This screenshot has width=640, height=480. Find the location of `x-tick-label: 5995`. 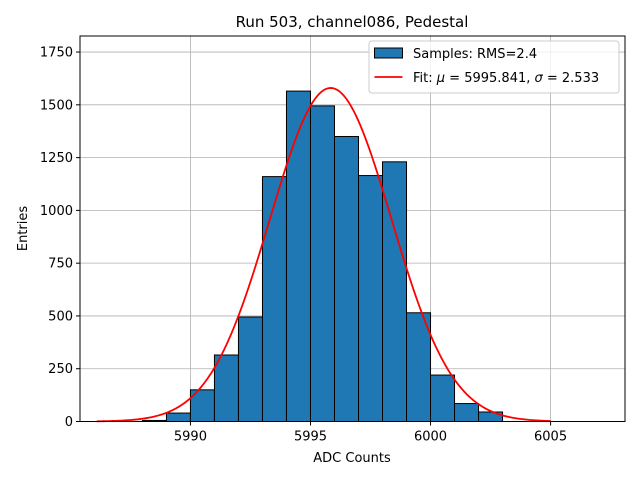

x-tick-label: 5995 is located at coordinates (310, 437).